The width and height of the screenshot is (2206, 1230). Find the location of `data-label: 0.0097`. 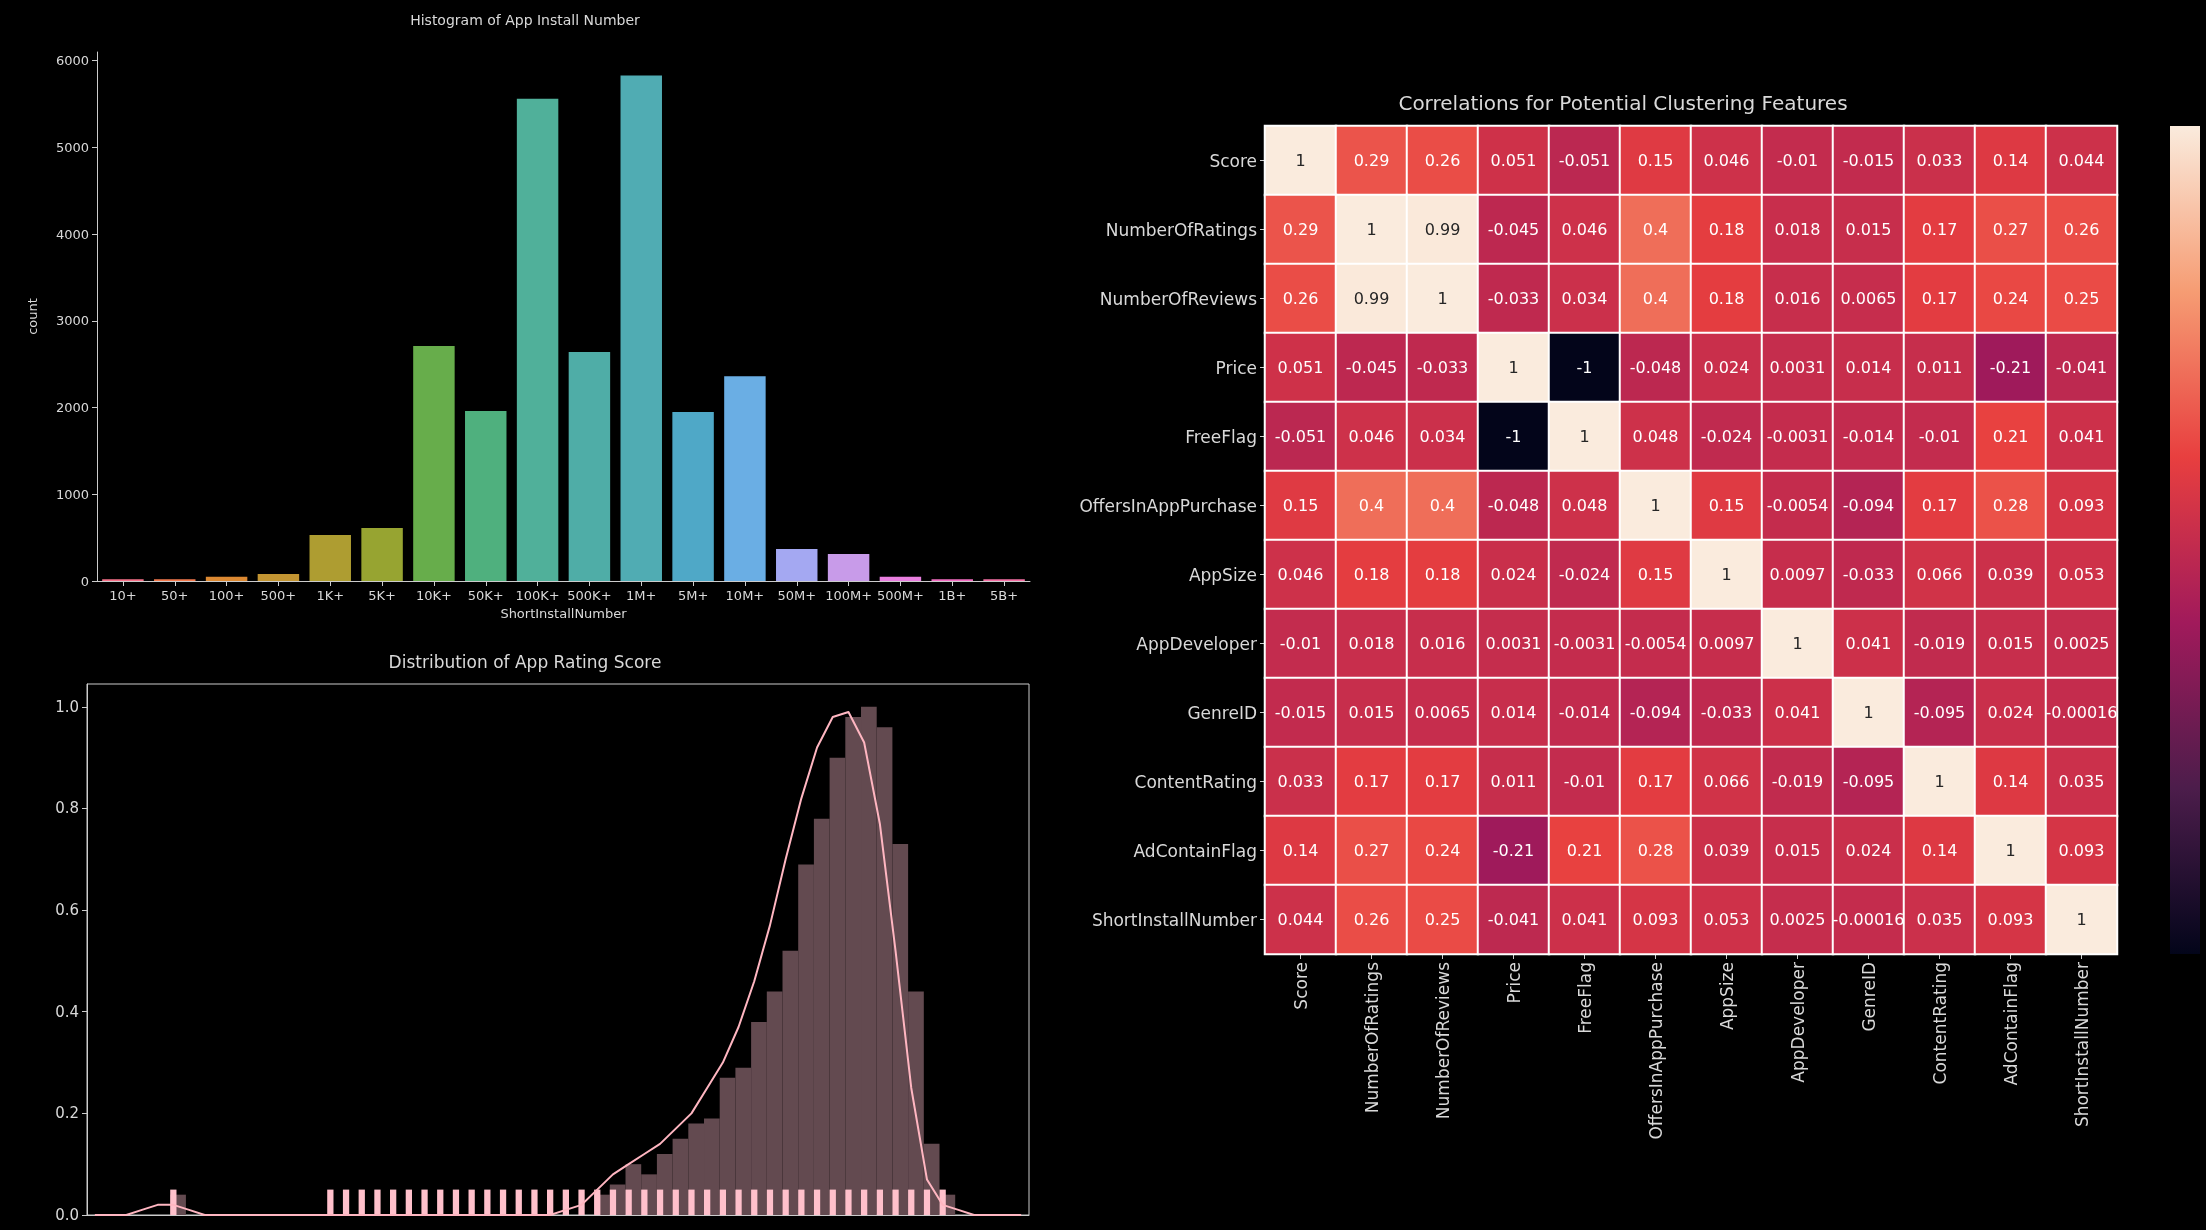

data-label: 0.0097 is located at coordinates (1797, 574).